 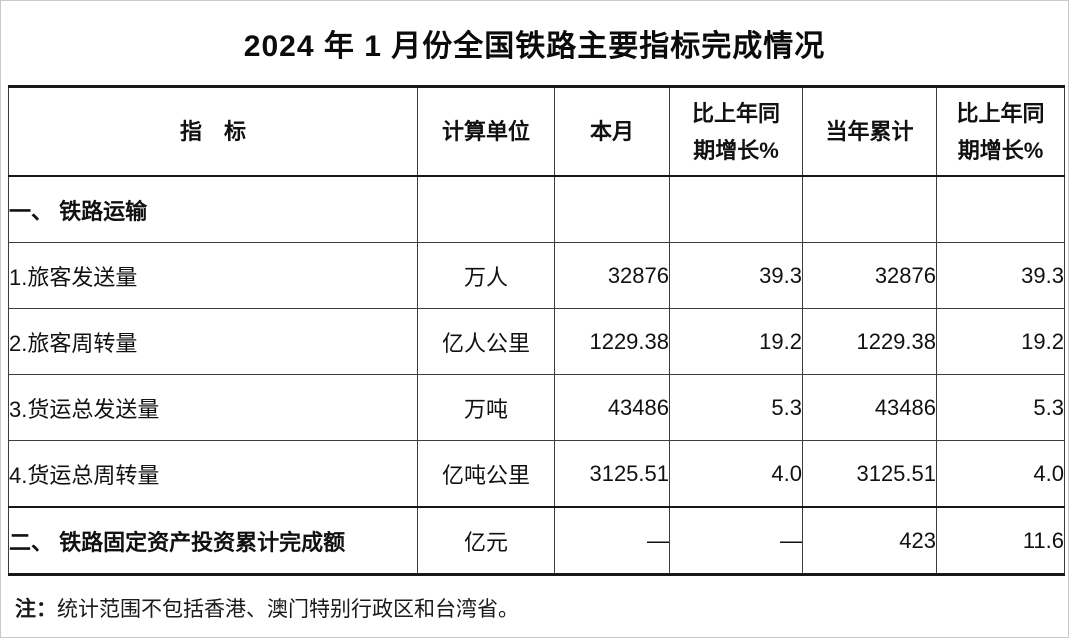 What do you see at coordinates (736, 131) in the screenshot?
I see `header-month-growth: 比上年同期增长%` at bounding box center [736, 131].